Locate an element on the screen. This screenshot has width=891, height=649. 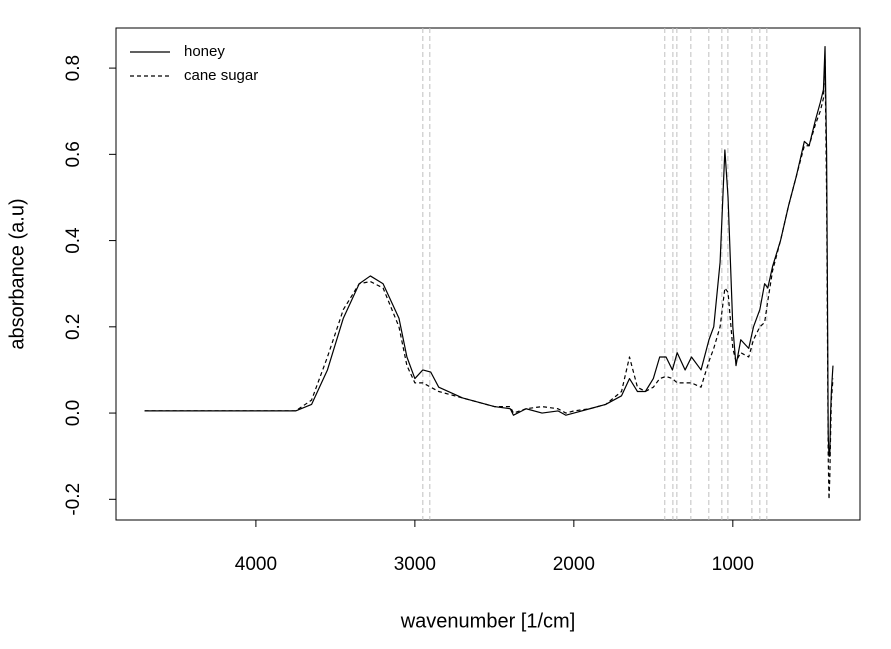
legend-label: honey is located at coordinates (204, 51).